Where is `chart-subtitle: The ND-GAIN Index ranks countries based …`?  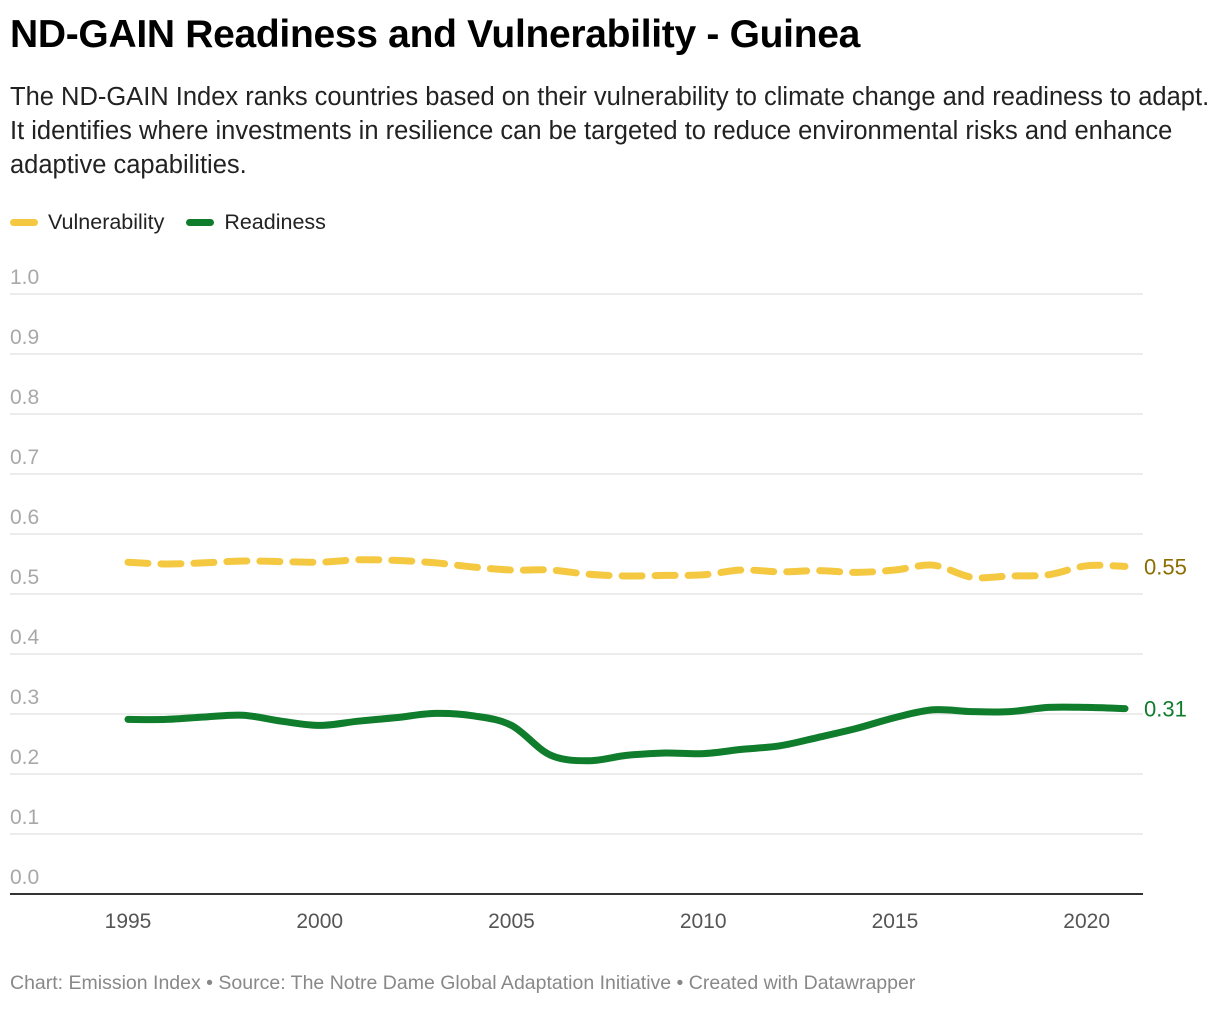 chart-subtitle: The ND-GAIN Index ranks countries based … is located at coordinates (610, 131).